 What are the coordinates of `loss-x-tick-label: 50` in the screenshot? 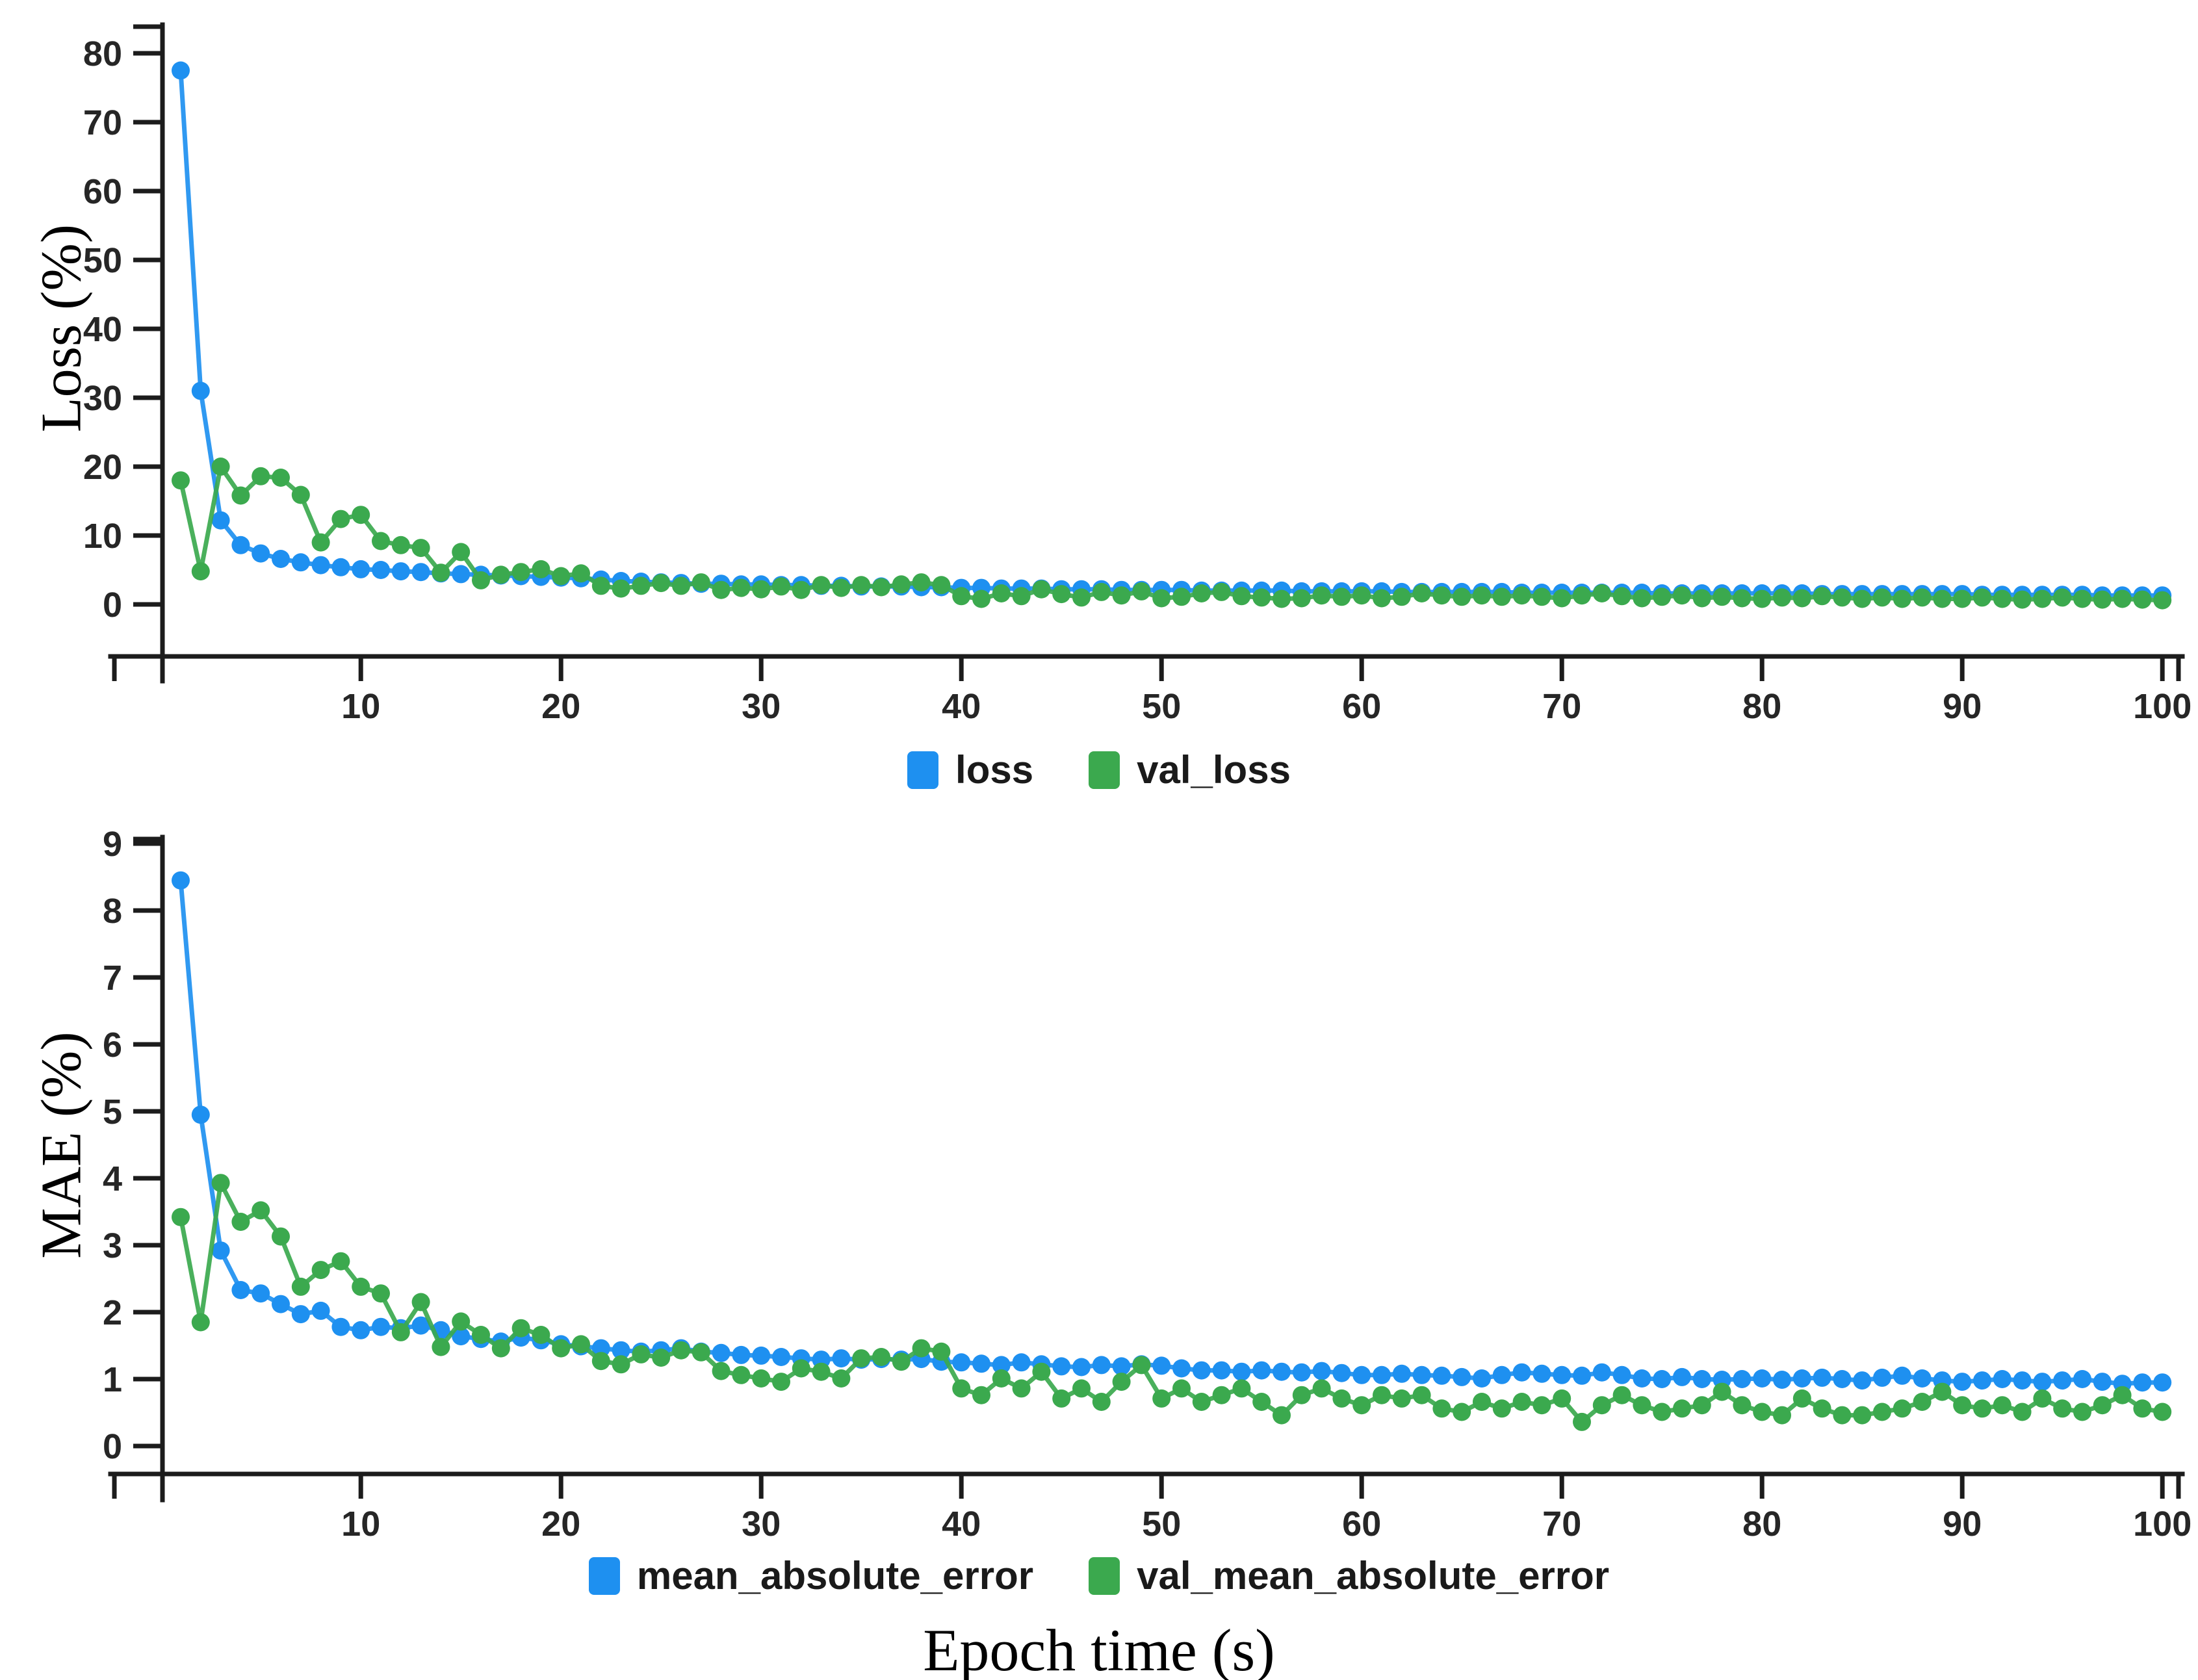 It's located at (1161, 706).